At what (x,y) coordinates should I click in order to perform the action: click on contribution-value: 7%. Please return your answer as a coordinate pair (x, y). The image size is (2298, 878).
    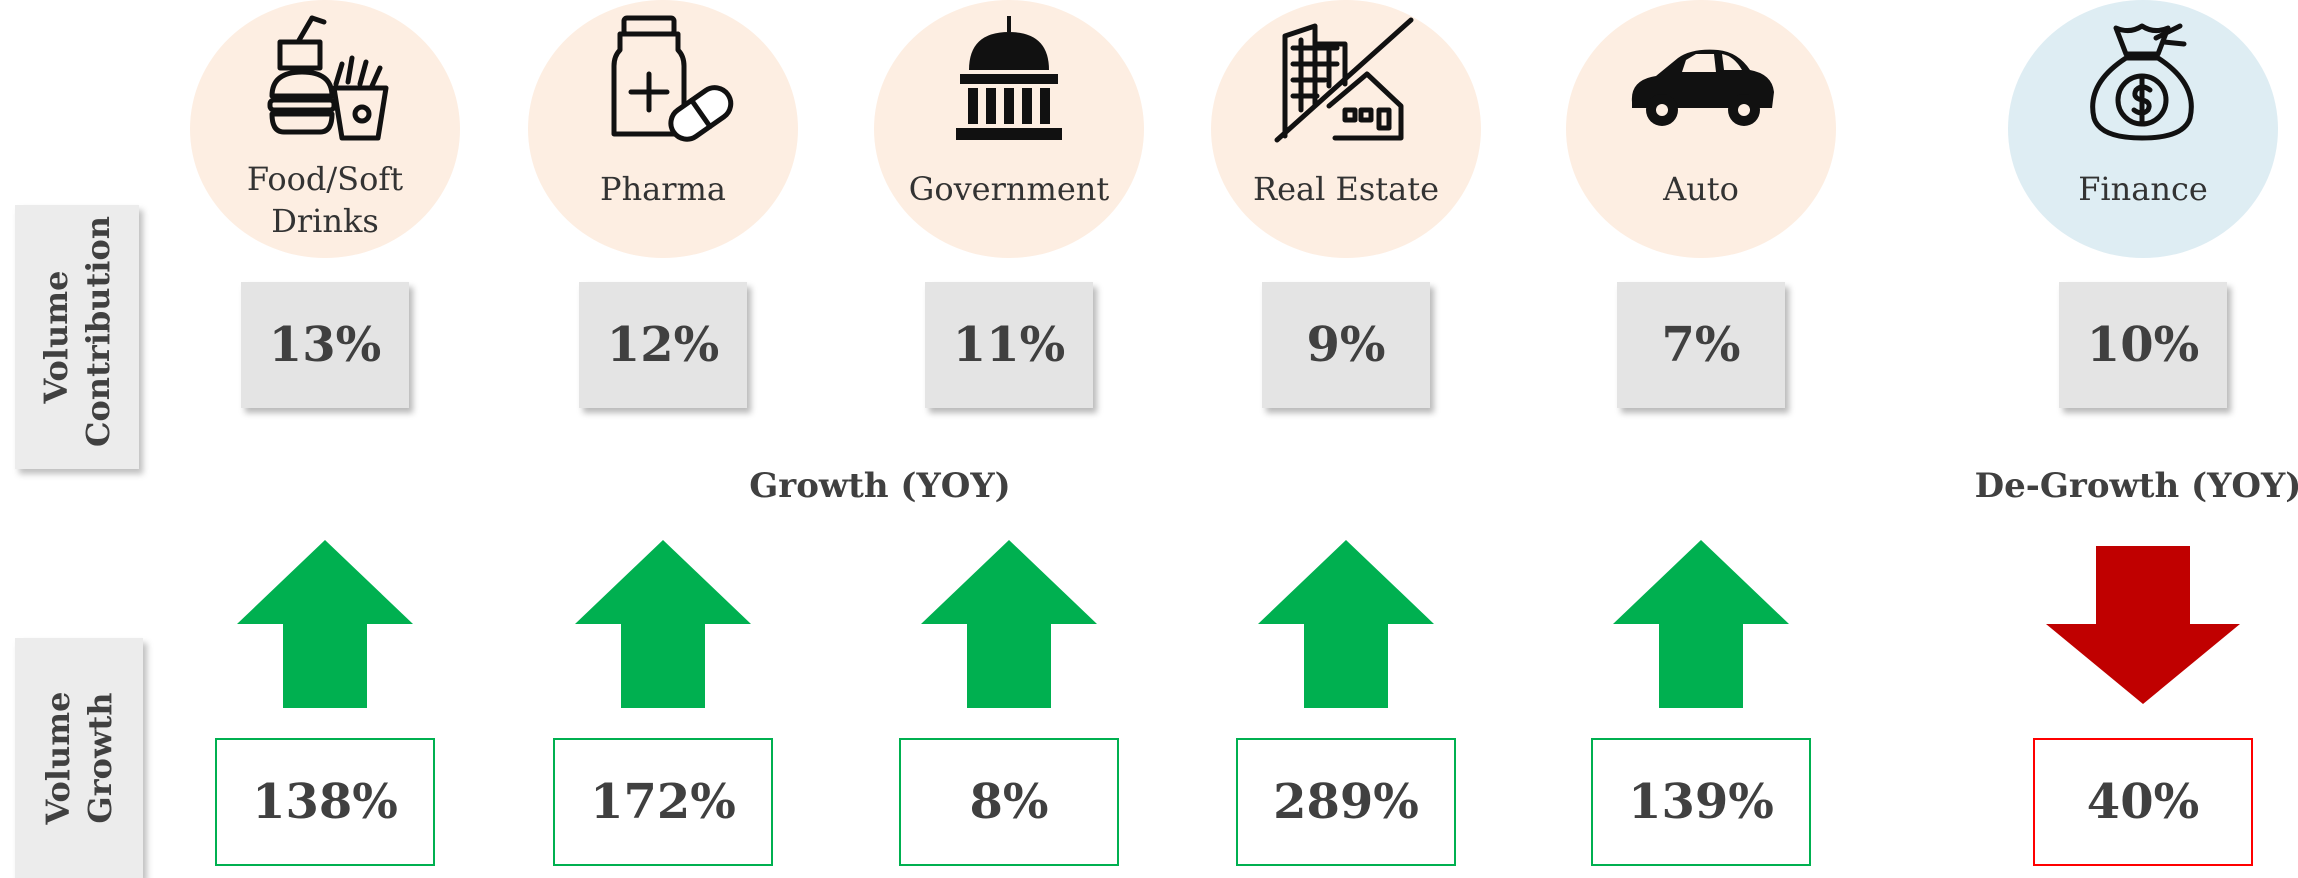
    Looking at the image, I should click on (1701, 345).